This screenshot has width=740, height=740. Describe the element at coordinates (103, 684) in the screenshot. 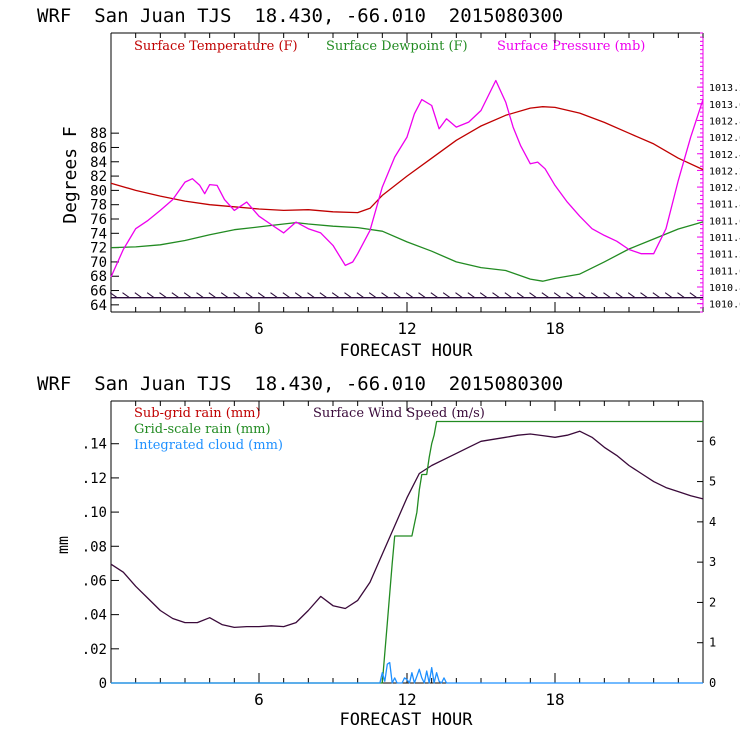

I see `y-tick-label: 0` at that location.